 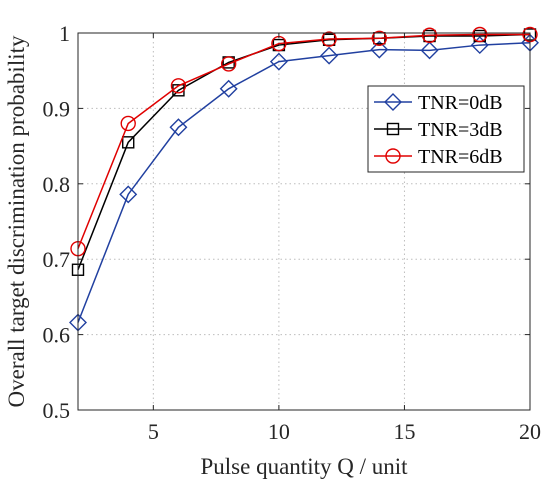 I want to click on x-tick-label: 20, so click(x=530, y=431).